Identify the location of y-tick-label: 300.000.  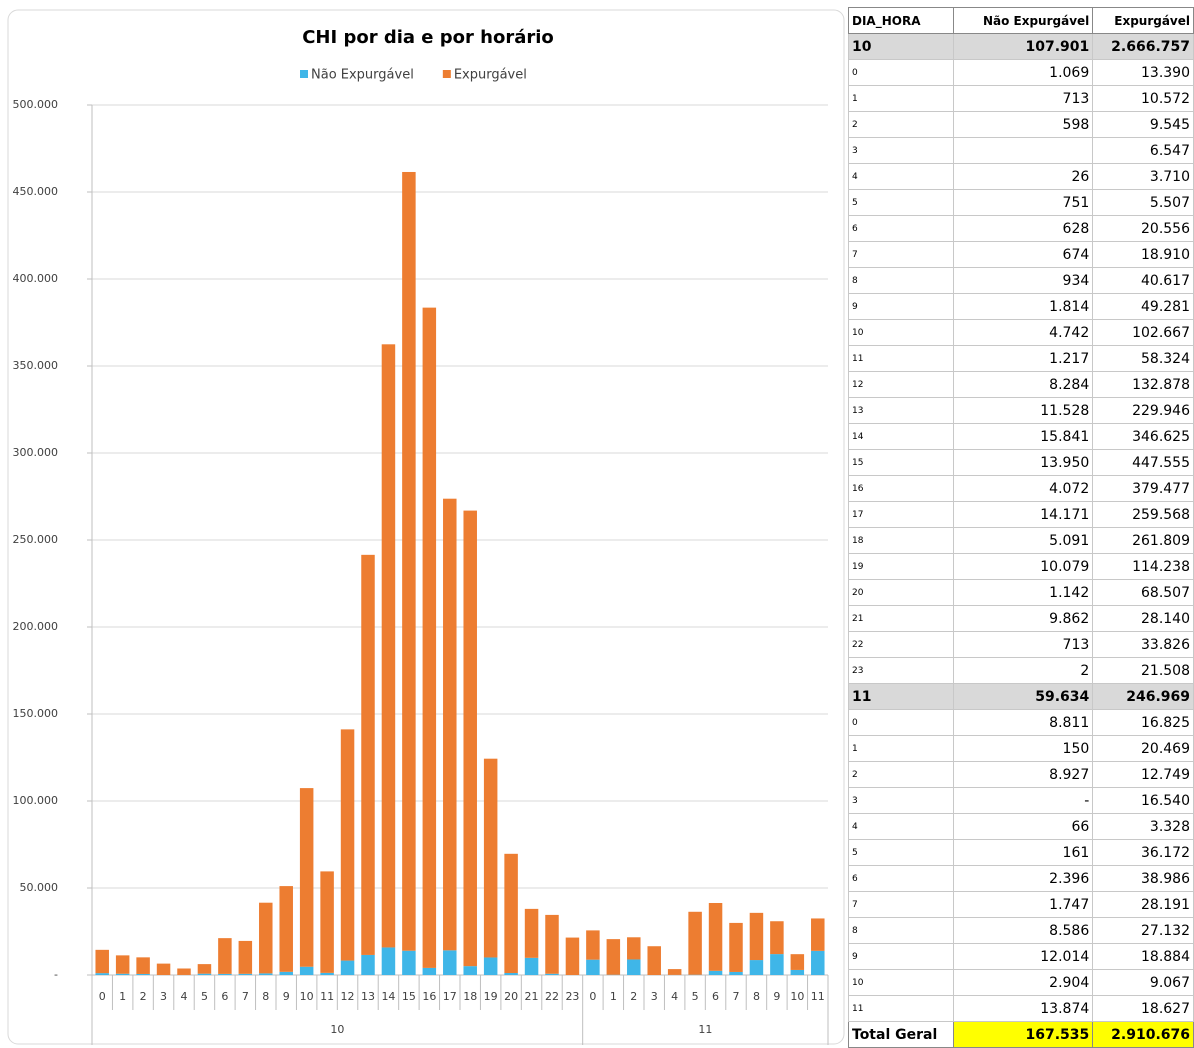
(36, 452).